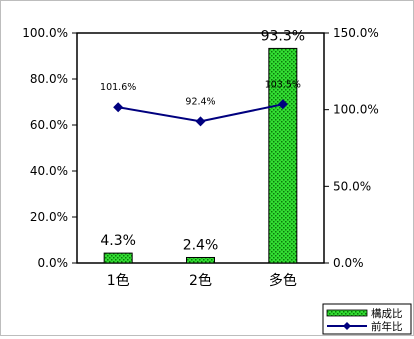  What do you see at coordinates (49, 79) in the screenshot?
I see `left-tick-label: 80.0%` at bounding box center [49, 79].